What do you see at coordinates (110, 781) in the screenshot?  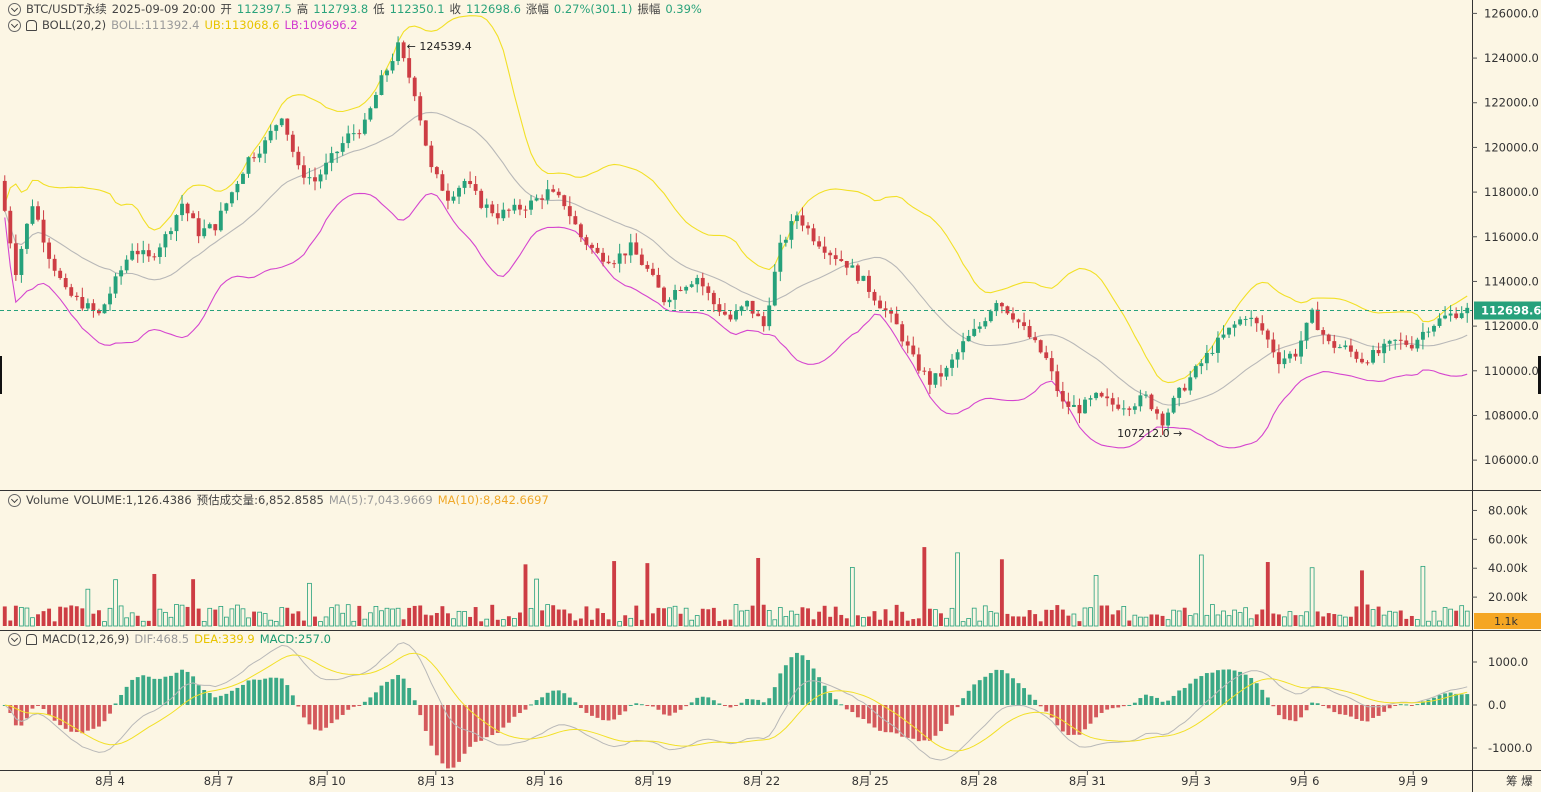 I see `x-tick-label: 8月 4` at bounding box center [110, 781].